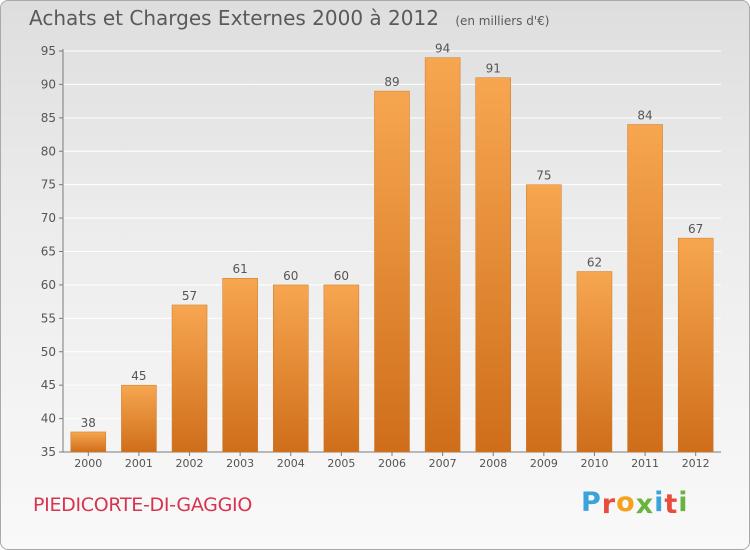 Image resolution: width=750 pixels, height=550 pixels. What do you see at coordinates (502, 21) in the screenshot?
I see `title-unit: (en milliers d'€)` at bounding box center [502, 21].